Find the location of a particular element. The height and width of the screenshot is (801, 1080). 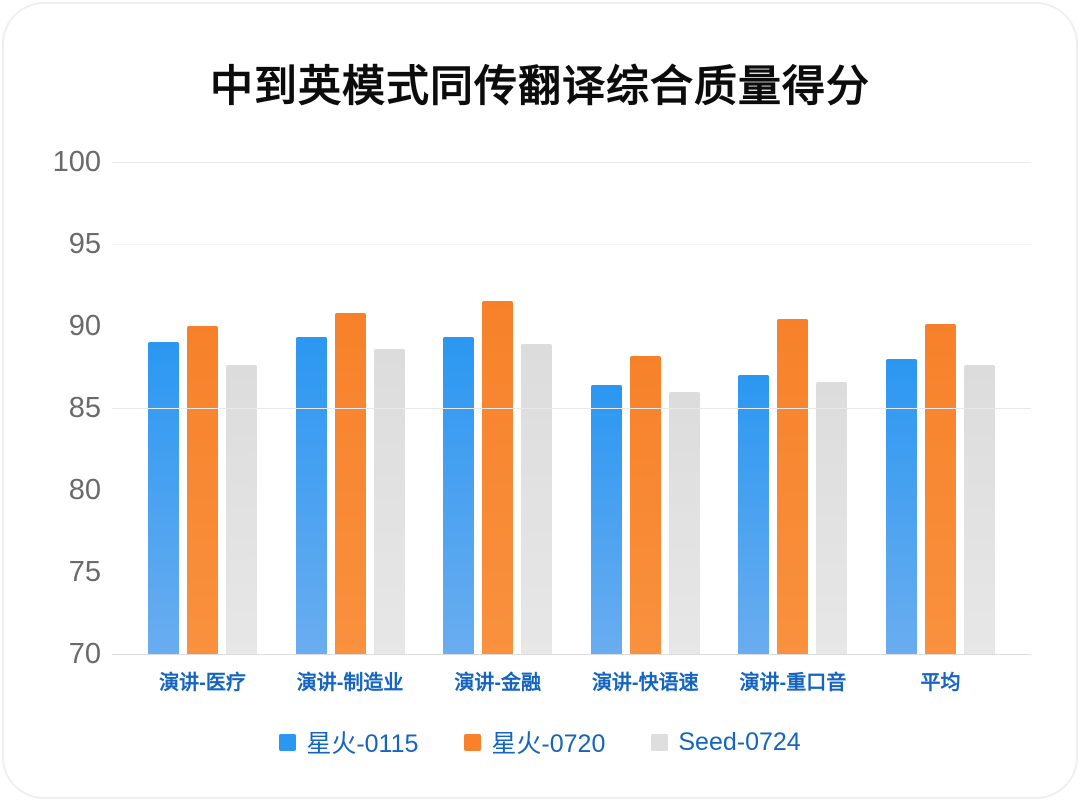

x-axis-label: 演讲-重口音 is located at coordinates (793, 683).